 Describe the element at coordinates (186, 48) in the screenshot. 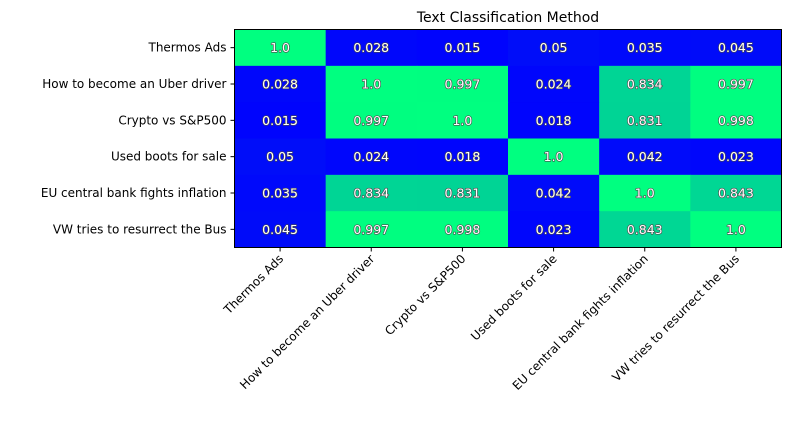

I see `y-tick-label: Thermos Ads` at that location.